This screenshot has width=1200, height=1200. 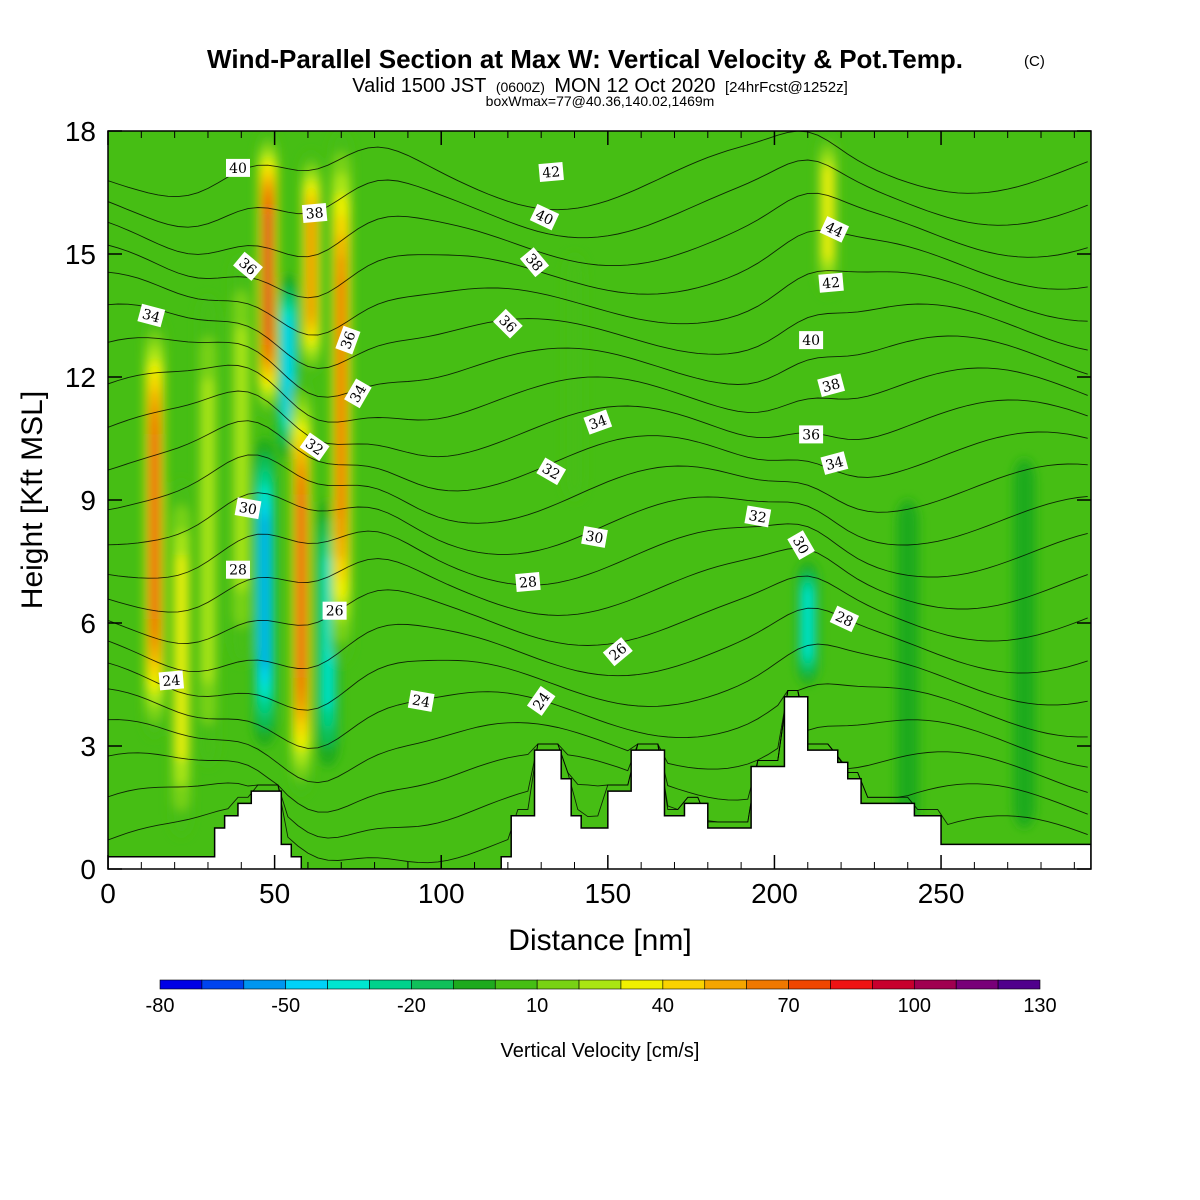 I want to click on box-wmax-info: boxWmax=77@40.36,140.02,1469m, so click(x=600, y=101).